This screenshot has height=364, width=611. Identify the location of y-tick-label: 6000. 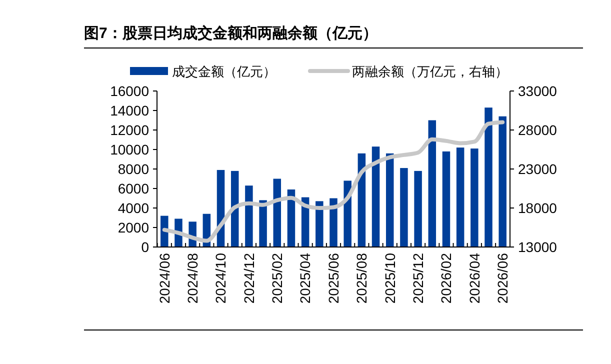
(134, 188).